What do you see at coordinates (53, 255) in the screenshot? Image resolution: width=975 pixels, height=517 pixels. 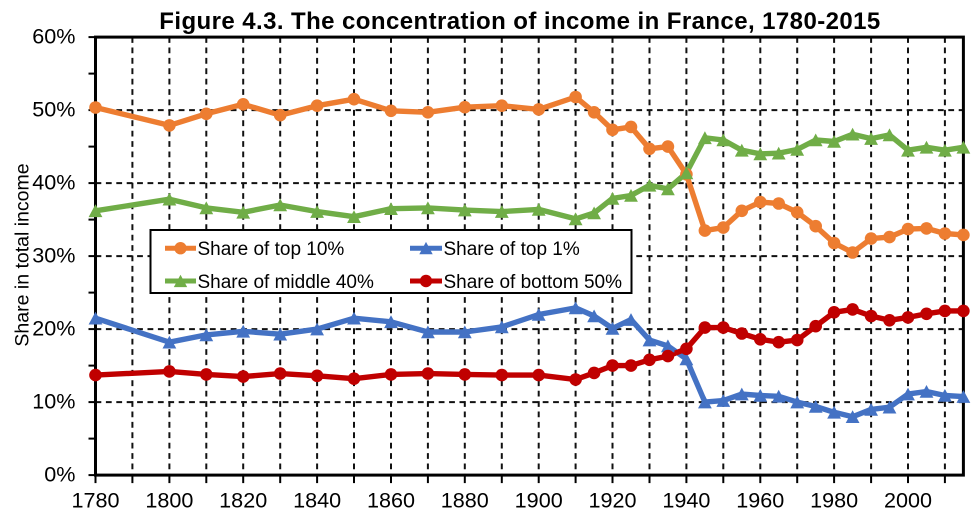 I see `svg-text: 30%` at bounding box center [53, 255].